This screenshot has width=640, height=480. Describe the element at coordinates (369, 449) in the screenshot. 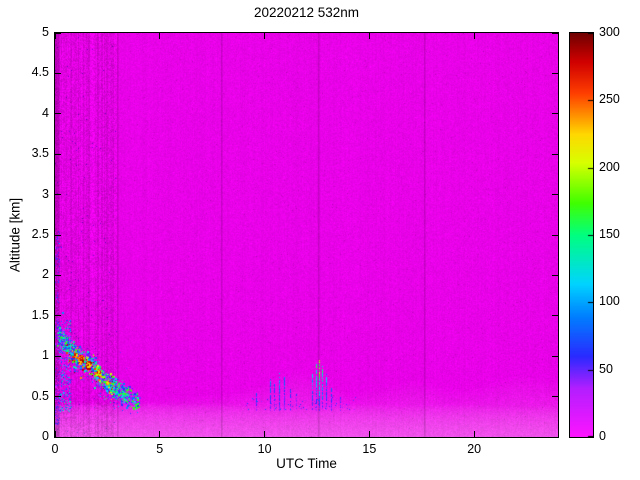

I see `x-tick-label: 15` at that location.